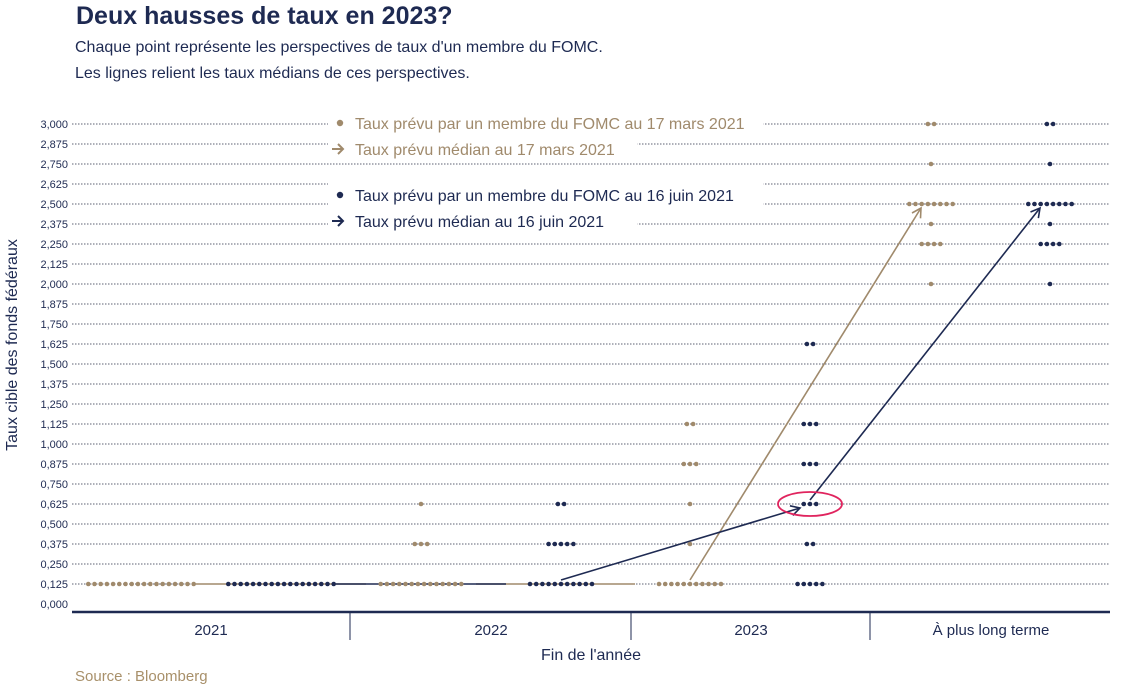 The height and width of the screenshot is (694, 1128). I want to click on y-tick-label: 2,250, so click(54, 245).